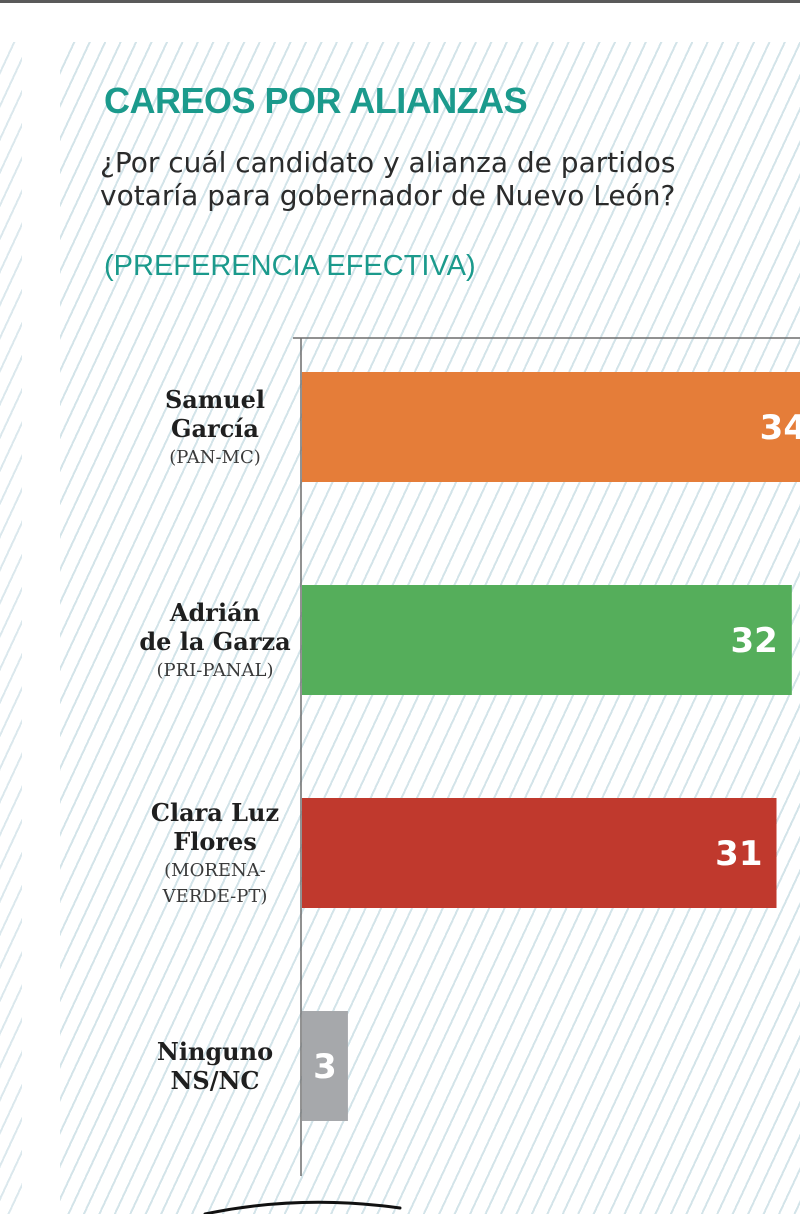 Image resolution: width=800 pixels, height=1214 pixels. Describe the element at coordinates (738, 854) in the screenshot. I see `value-label-2: 31` at that location.